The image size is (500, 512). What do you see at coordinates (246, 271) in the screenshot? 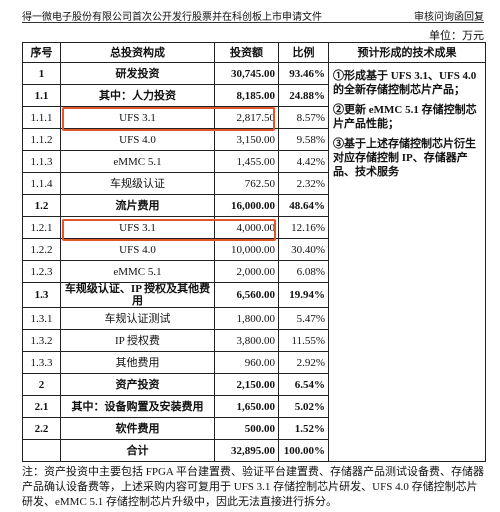
I see `table-cell: 2,000.00` at bounding box center [246, 271].